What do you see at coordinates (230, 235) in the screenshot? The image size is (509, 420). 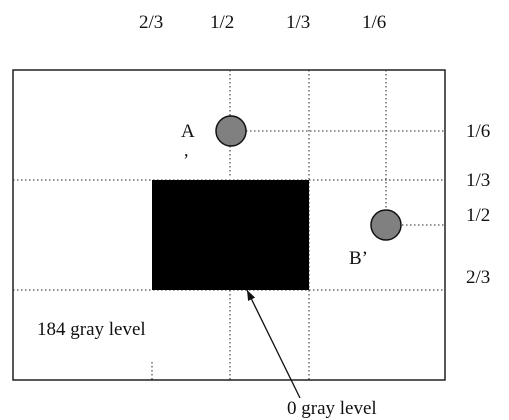 I see `dark-region` at bounding box center [230, 235].